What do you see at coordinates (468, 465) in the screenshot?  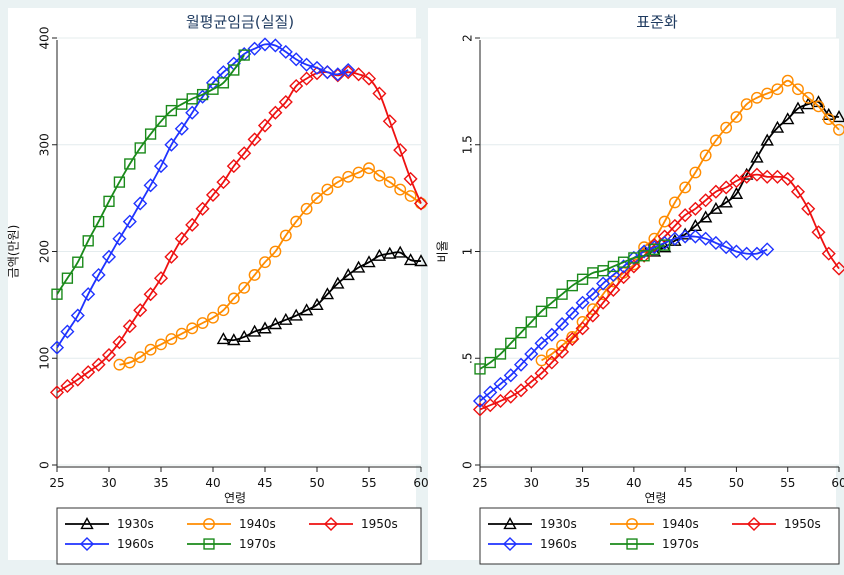 I see `y-tick-label: 0` at bounding box center [468, 465].